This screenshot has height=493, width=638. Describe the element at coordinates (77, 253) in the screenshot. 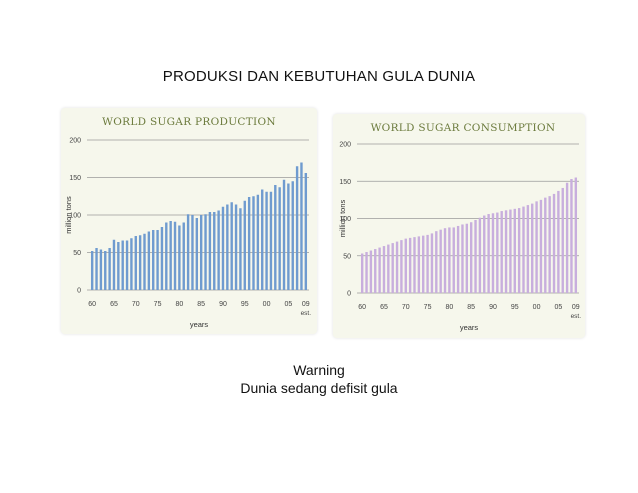

I see `production-y-tick-label: 50` at that location.